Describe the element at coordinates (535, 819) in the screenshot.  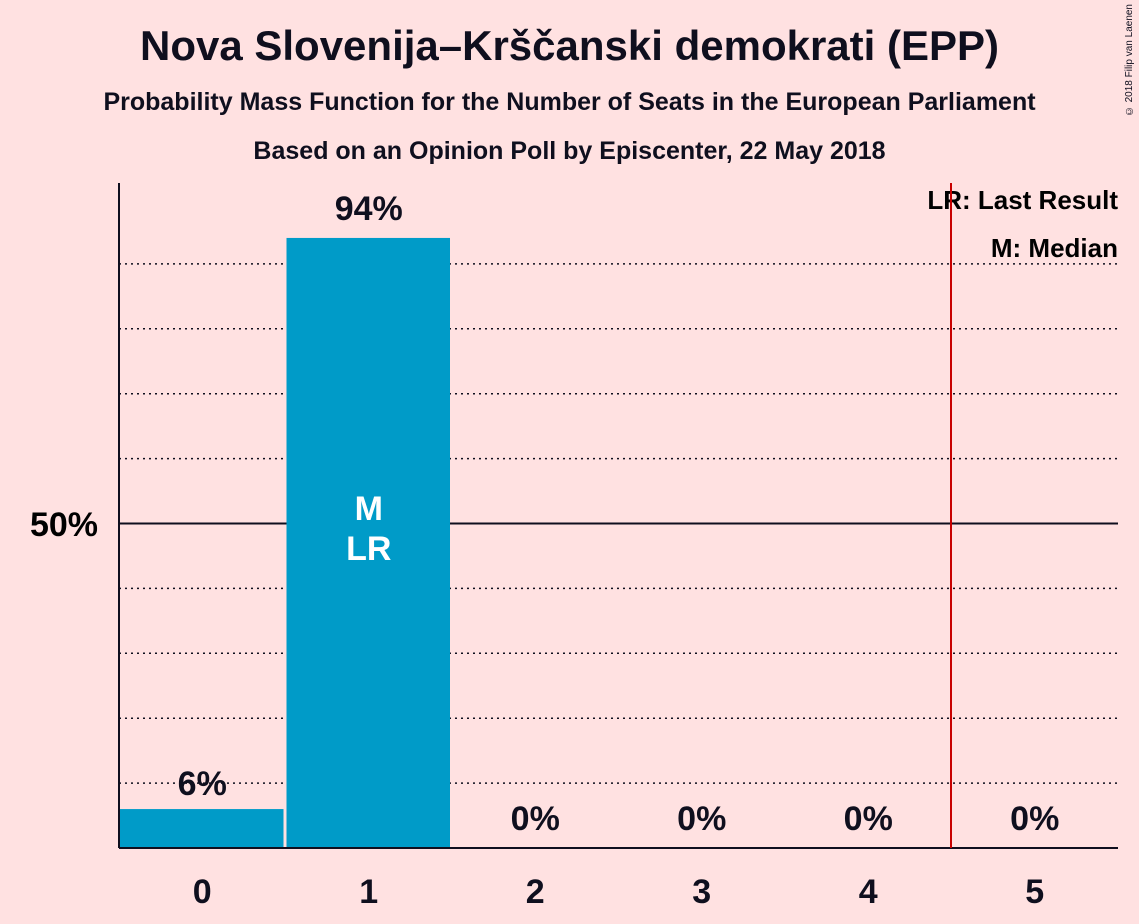
I see `value-label-2: 0%` at that location.